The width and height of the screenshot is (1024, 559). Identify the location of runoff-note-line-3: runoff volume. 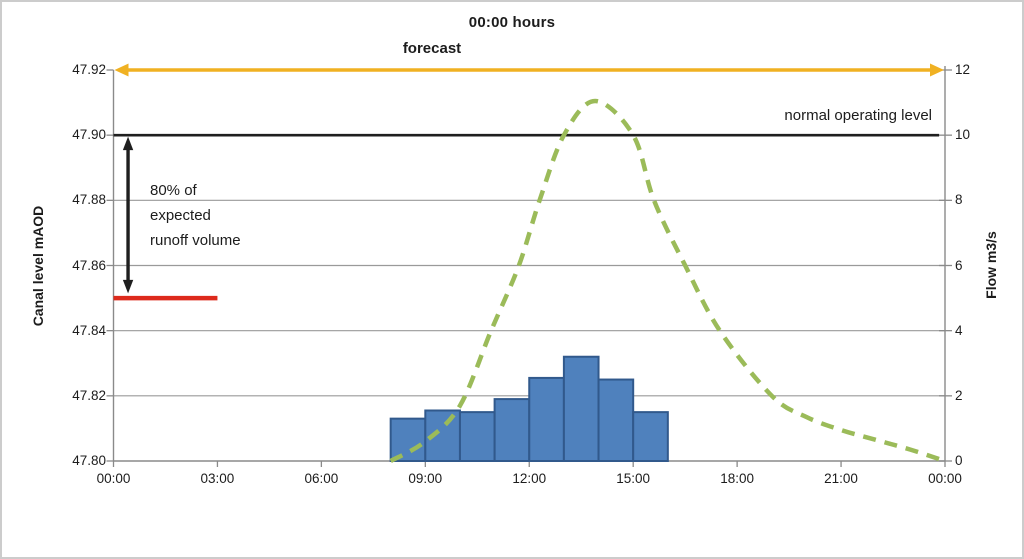
(195, 240).